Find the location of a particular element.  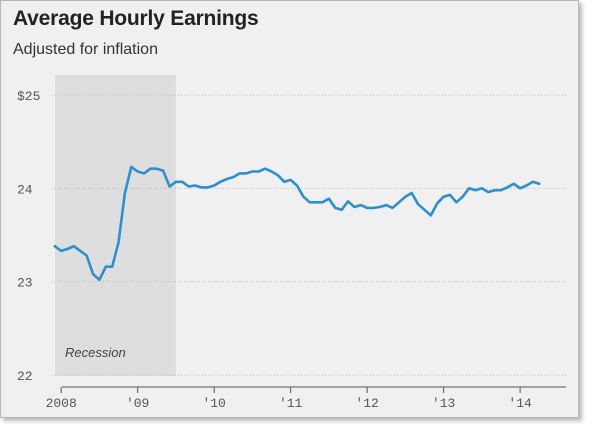

chart-title: Average Hourly Earnings is located at coordinates (136, 18).